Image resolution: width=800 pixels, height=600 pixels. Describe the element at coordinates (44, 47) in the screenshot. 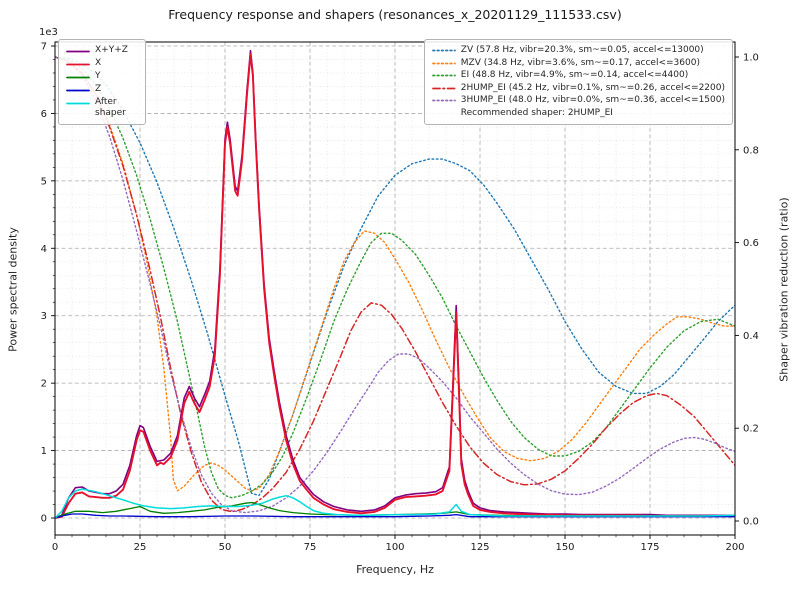

I see `y-left-tick-label: 7` at that location.